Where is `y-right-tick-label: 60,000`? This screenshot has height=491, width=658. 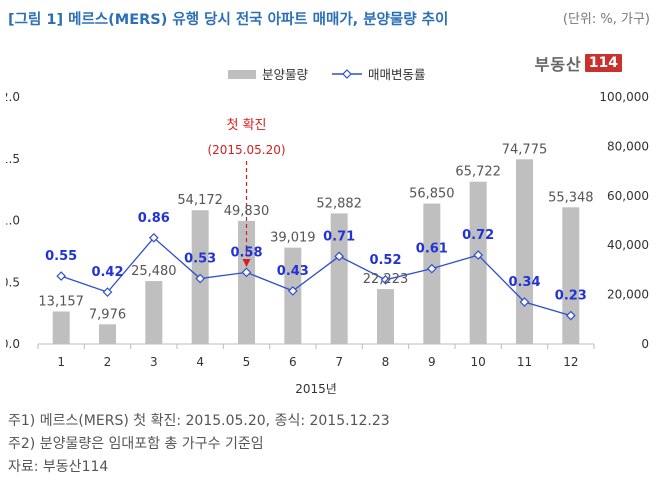
y-right-tick-label: 60,000 is located at coordinates (628, 196).